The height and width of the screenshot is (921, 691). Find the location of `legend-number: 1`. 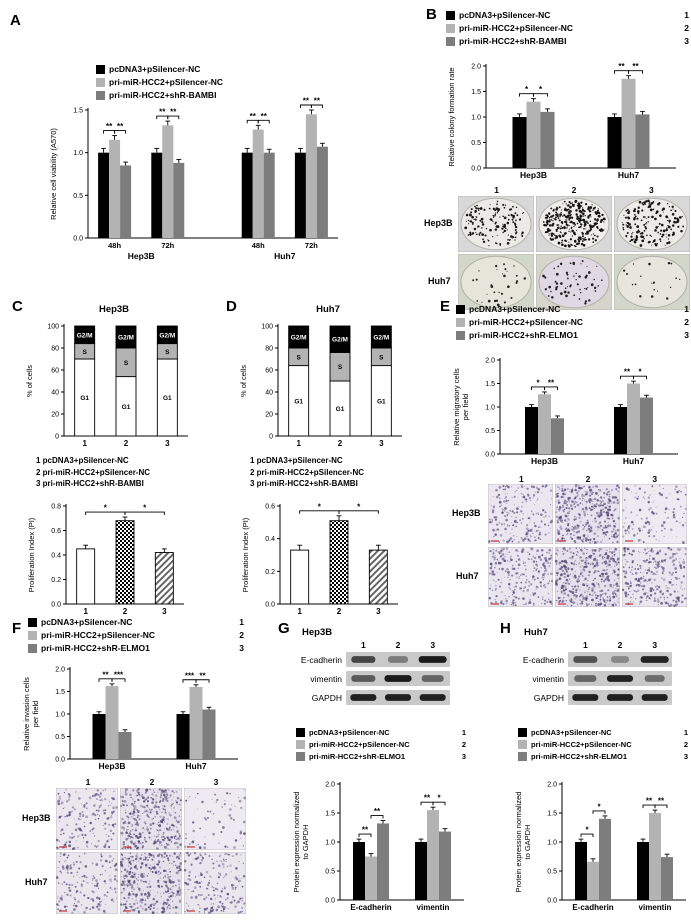

legend-number: 1 is located at coordinates (685, 732).